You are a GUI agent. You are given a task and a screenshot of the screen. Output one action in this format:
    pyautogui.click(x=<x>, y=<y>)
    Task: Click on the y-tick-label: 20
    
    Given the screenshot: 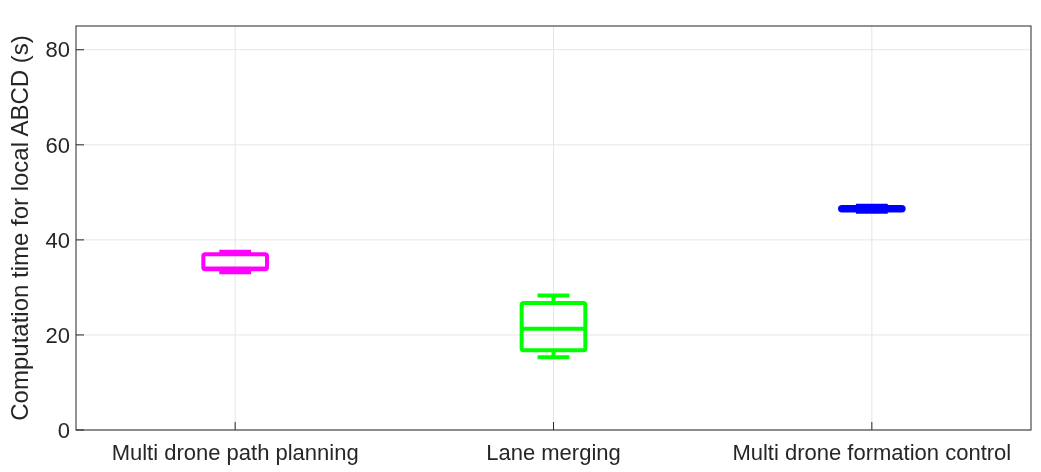 What is the action you would take?
    pyautogui.click(x=57, y=335)
    